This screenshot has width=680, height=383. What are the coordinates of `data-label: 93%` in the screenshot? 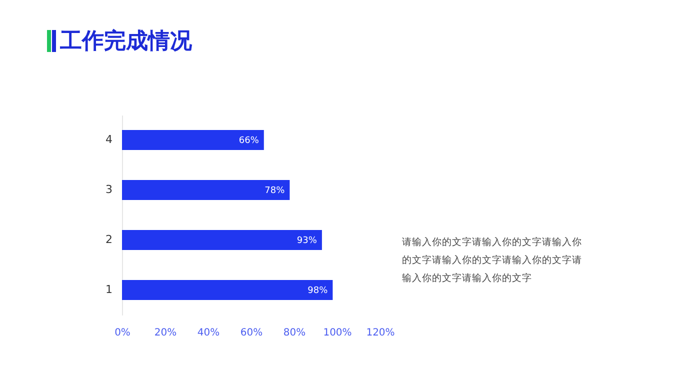 It's located at (307, 241).